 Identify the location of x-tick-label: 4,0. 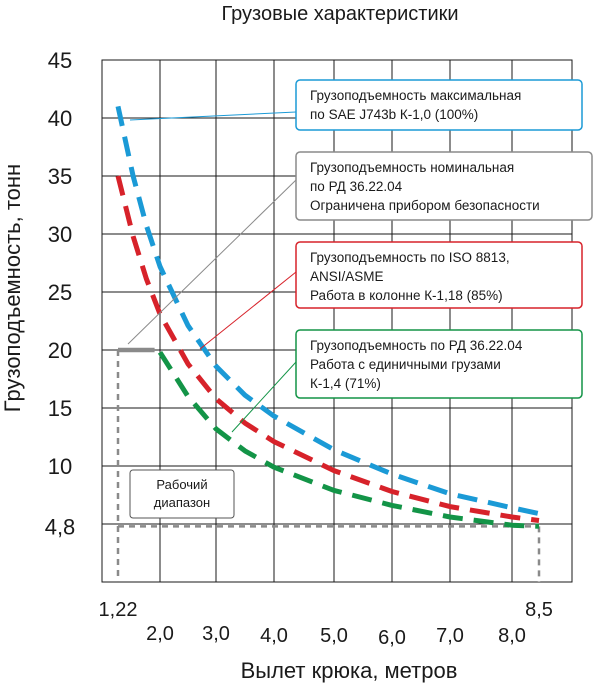
(274, 636).